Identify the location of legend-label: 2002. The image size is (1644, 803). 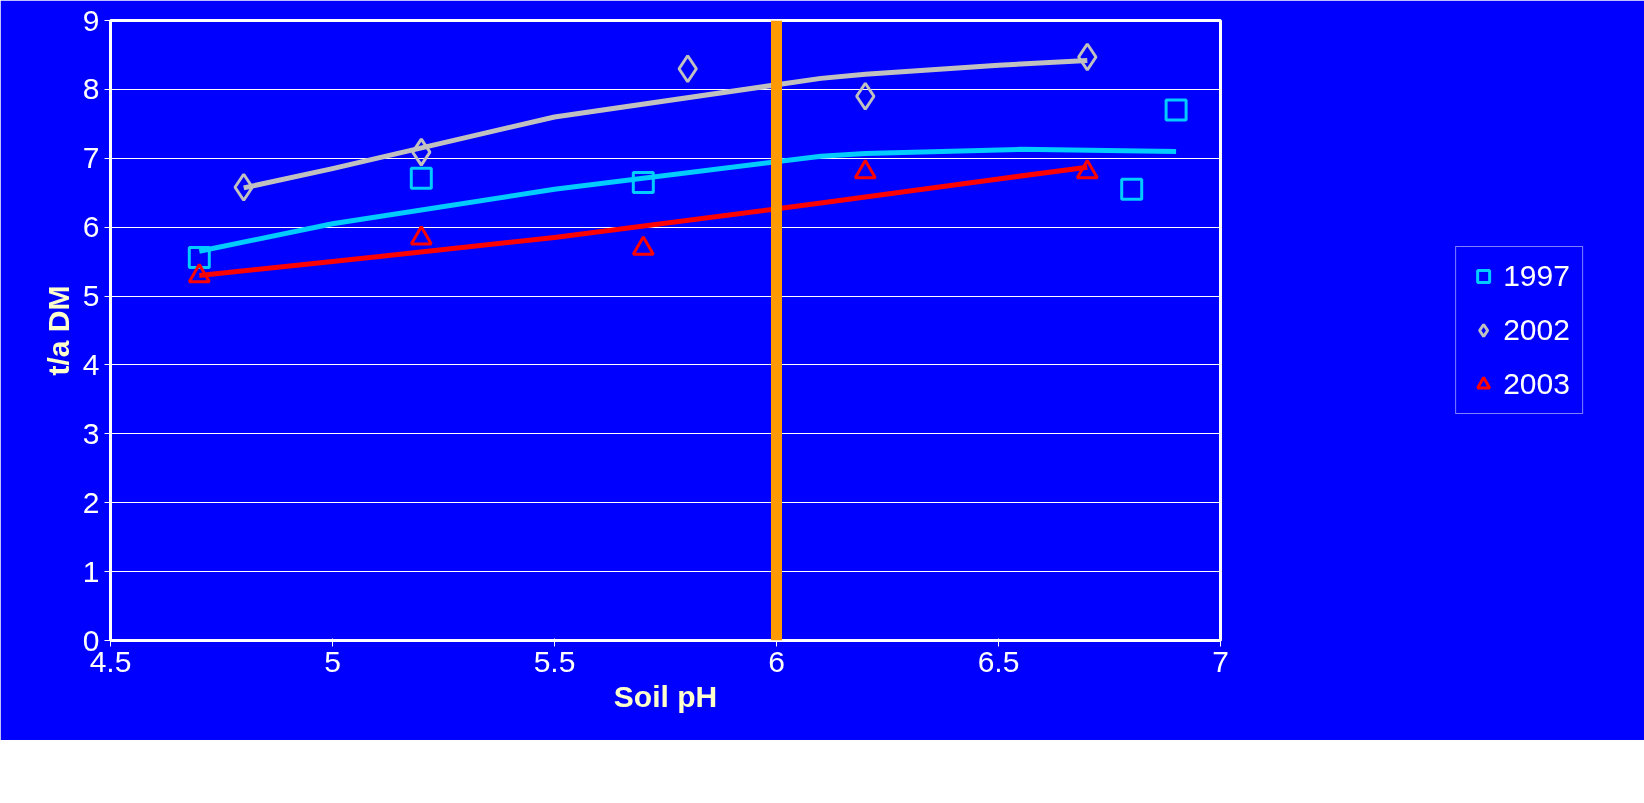
(1536, 330).